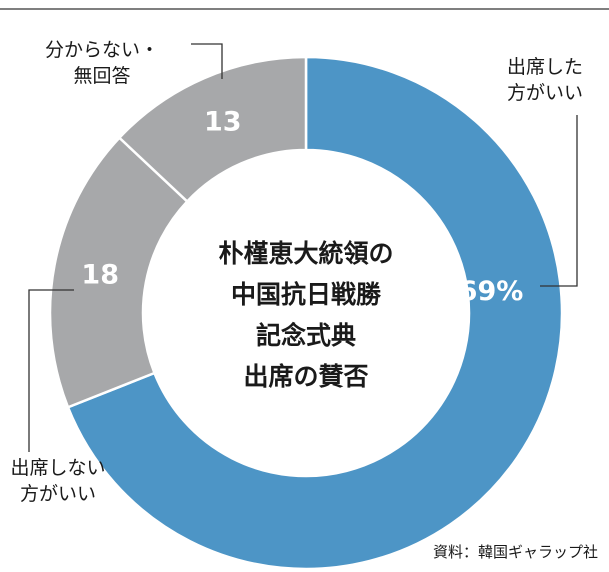 The width and height of the screenshot is (609, 572). Describe the element at coordinates (306, 335) in the screenshot. I see `chart-title-line-2: 記念式典` at that location.